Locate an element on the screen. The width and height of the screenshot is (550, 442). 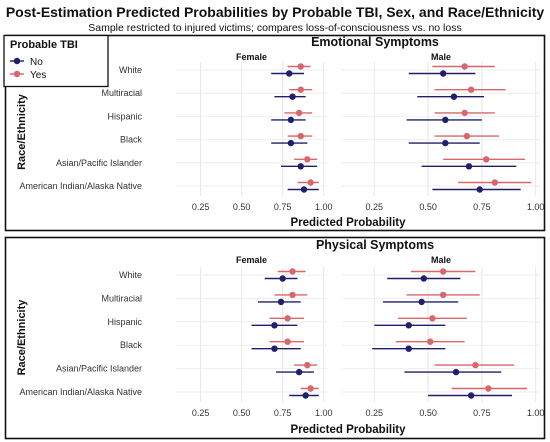
legend-title: Probable TBI is located at coordinates (44, 45).